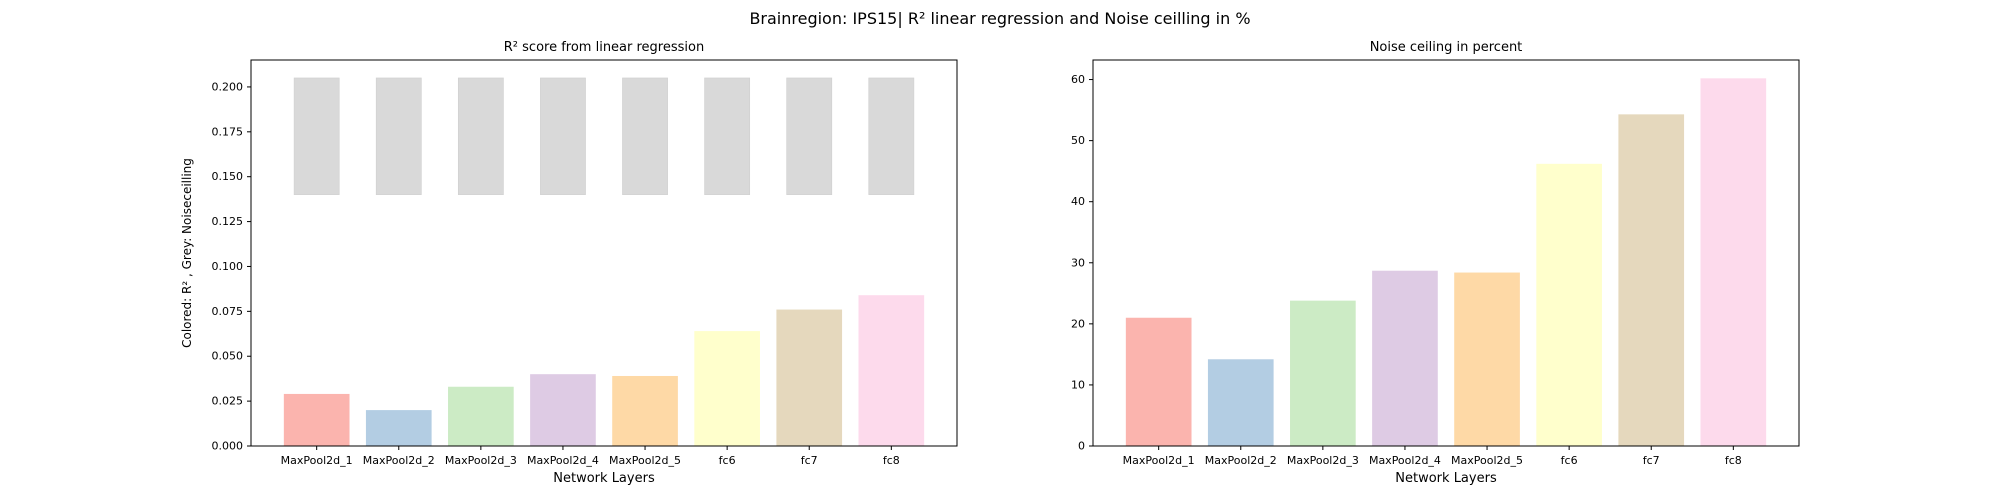  I want to click on y-tick-label: 30, so click(1078, 262).